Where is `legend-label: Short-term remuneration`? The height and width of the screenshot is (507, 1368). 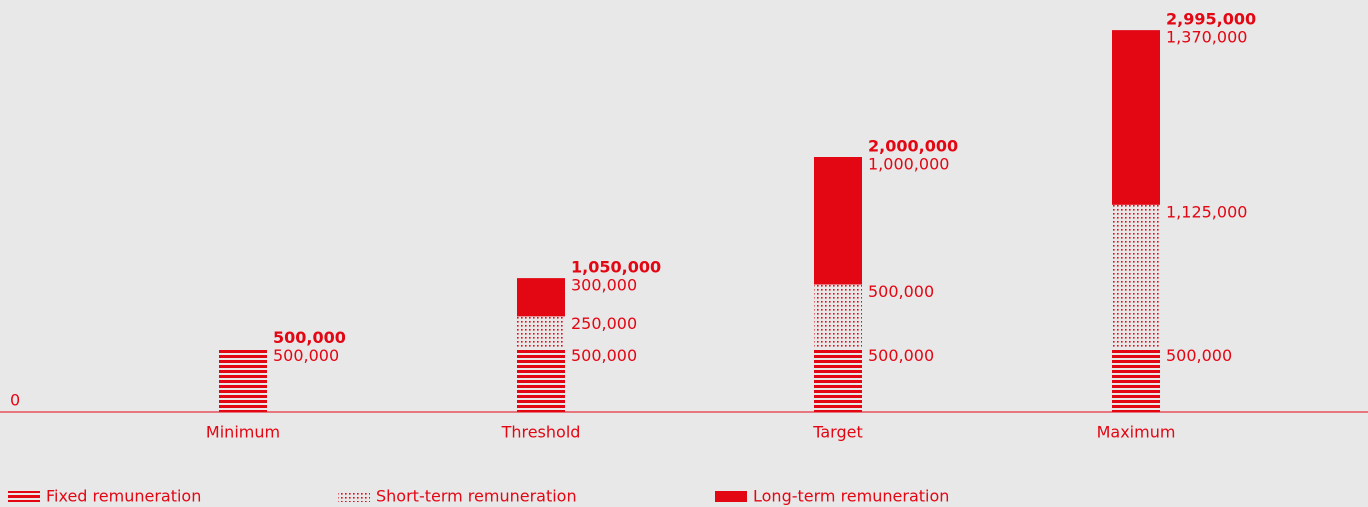
legend-label: Short-term remuneration is located at coordinates (476, 496).